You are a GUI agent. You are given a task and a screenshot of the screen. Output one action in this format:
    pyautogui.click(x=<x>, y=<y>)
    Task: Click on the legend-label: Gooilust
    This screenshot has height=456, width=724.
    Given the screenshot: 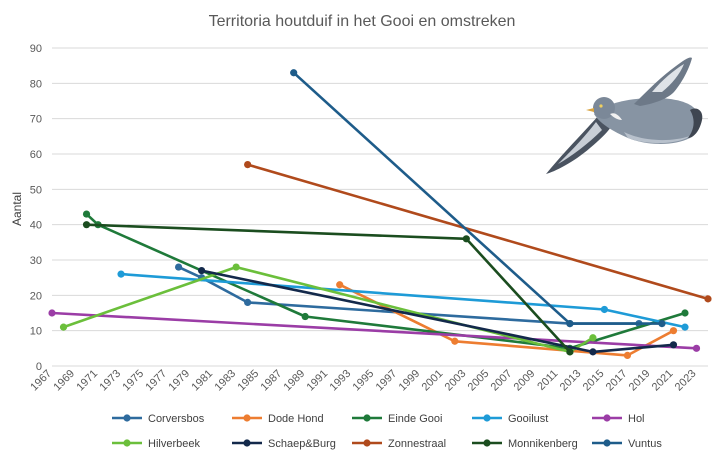 What is the action you would take?
    pyautogui.click(x=528, y=419)
    